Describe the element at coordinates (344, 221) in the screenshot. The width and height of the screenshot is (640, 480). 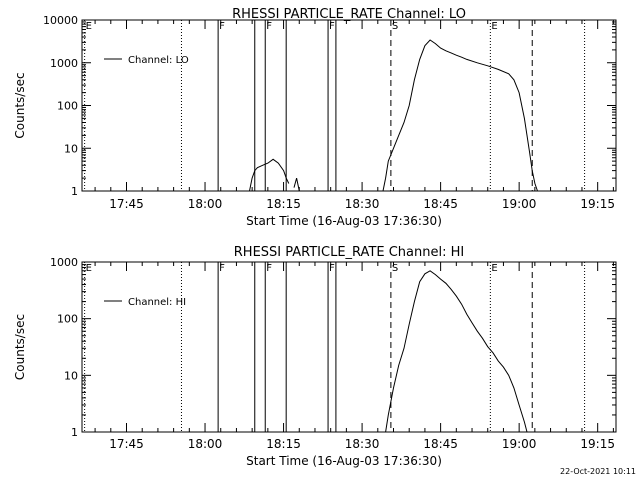
I see `panel1-x-axis-label: Start Time (16-Aug-03 17:36:30)` at that location.